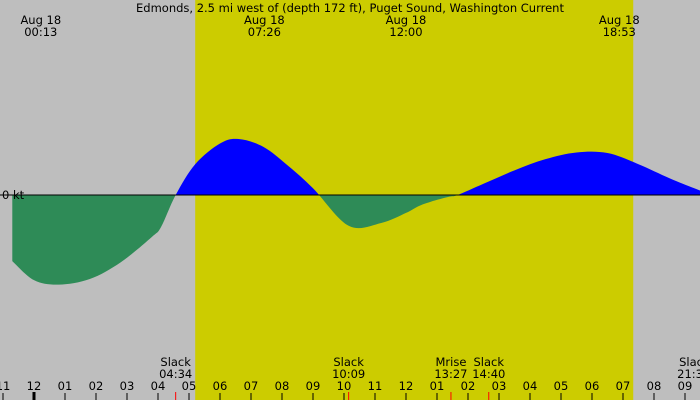  Describe the element at coordinates (264, 32) in the screenshot. I see `top-time-label: 07:26` at that location.